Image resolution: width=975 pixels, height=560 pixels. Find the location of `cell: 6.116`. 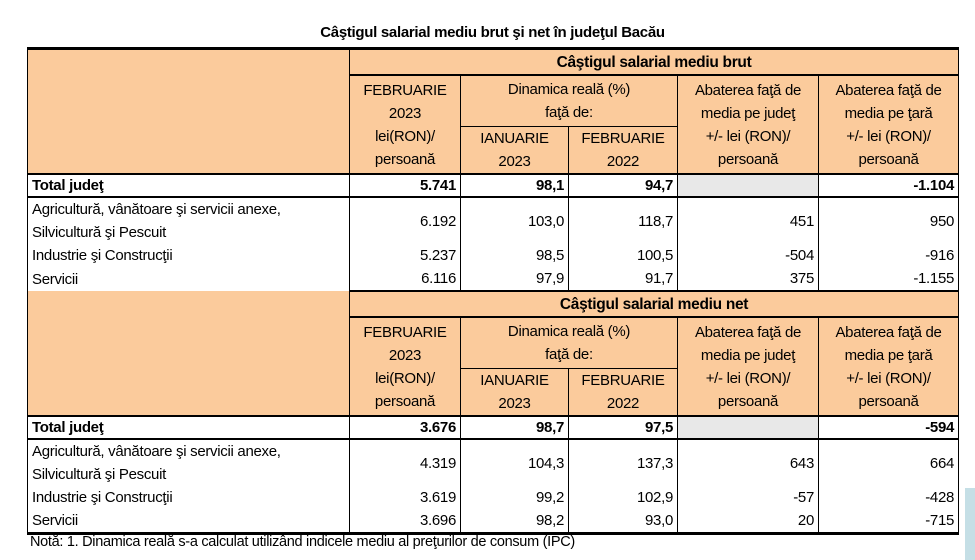

cell: 6.116 is located at coordinates (405, 279).